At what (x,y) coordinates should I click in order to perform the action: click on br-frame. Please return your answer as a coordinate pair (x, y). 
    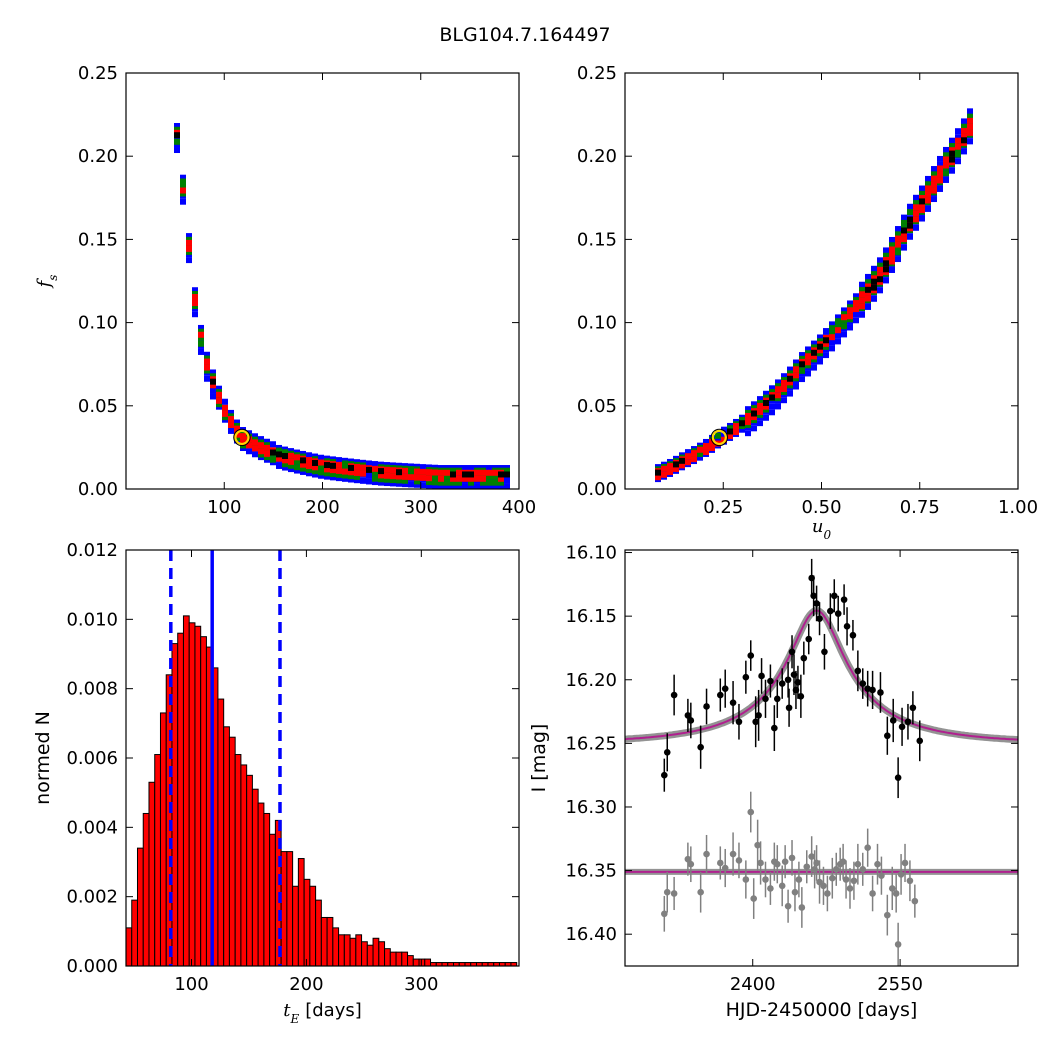
    Looking at the image, I should click on (821, 758).